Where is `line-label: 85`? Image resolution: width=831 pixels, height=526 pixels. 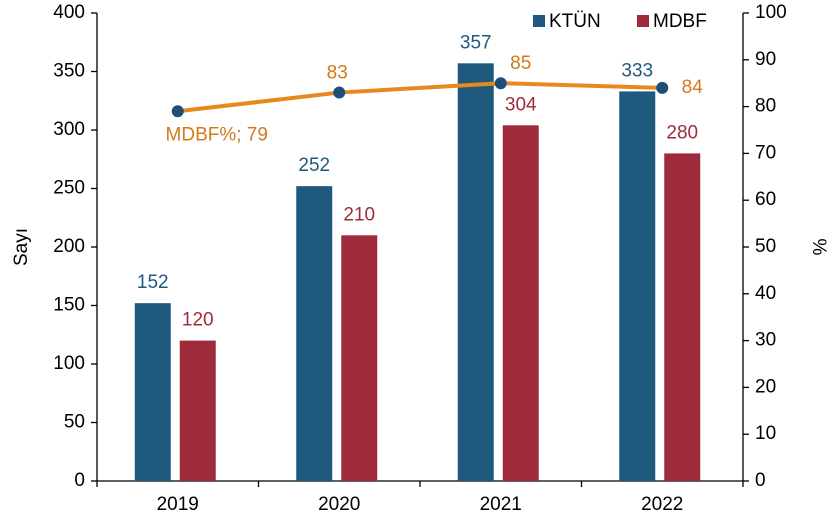 line-label: 85 is located at coordinates (520, 63).